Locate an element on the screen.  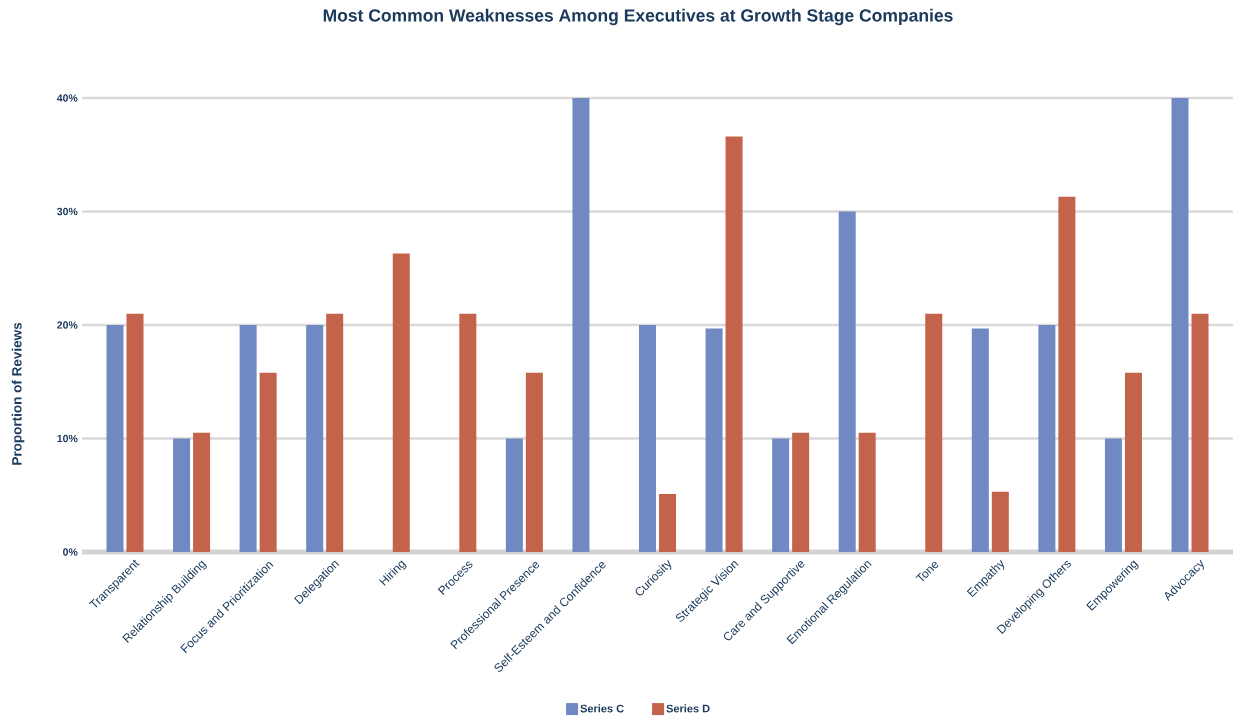
legend-label: Series C is located at coordinates (602, 708).